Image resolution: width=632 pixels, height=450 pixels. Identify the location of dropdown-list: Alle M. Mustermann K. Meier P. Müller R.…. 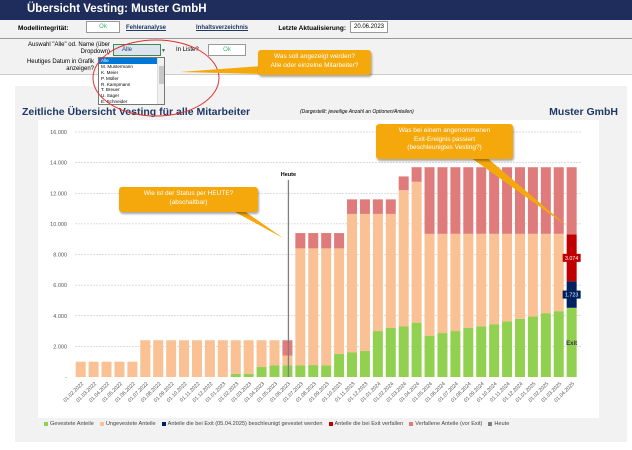
(131, 81).